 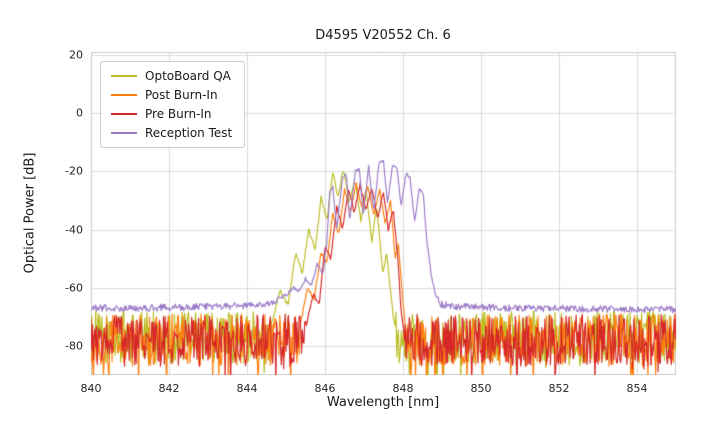 What do you see at coordinates (637, 388) in the screenshot?
I see `x-tick-label: 854` at bounding box center [637, 388].